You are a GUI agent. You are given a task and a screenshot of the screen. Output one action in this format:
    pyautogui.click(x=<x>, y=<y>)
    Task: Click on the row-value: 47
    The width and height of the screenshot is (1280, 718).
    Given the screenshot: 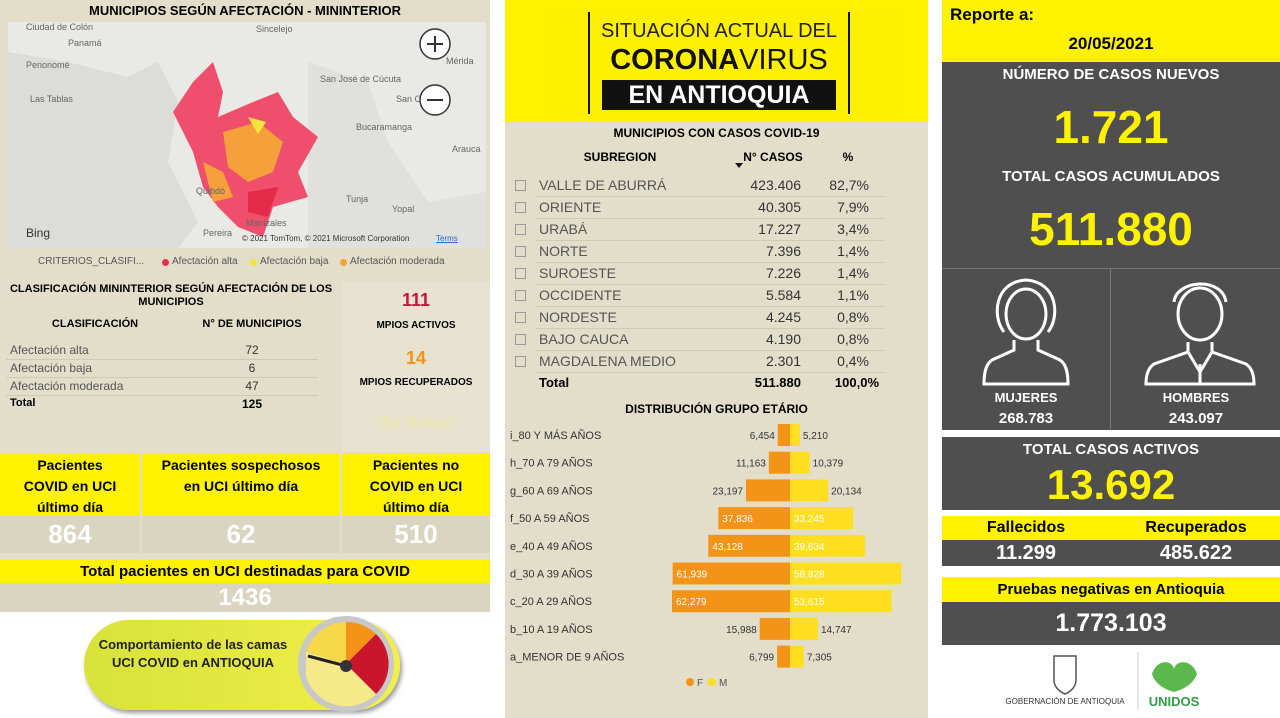 What is the action you would take?
    pyautogui.click(x=252, y=386)
    